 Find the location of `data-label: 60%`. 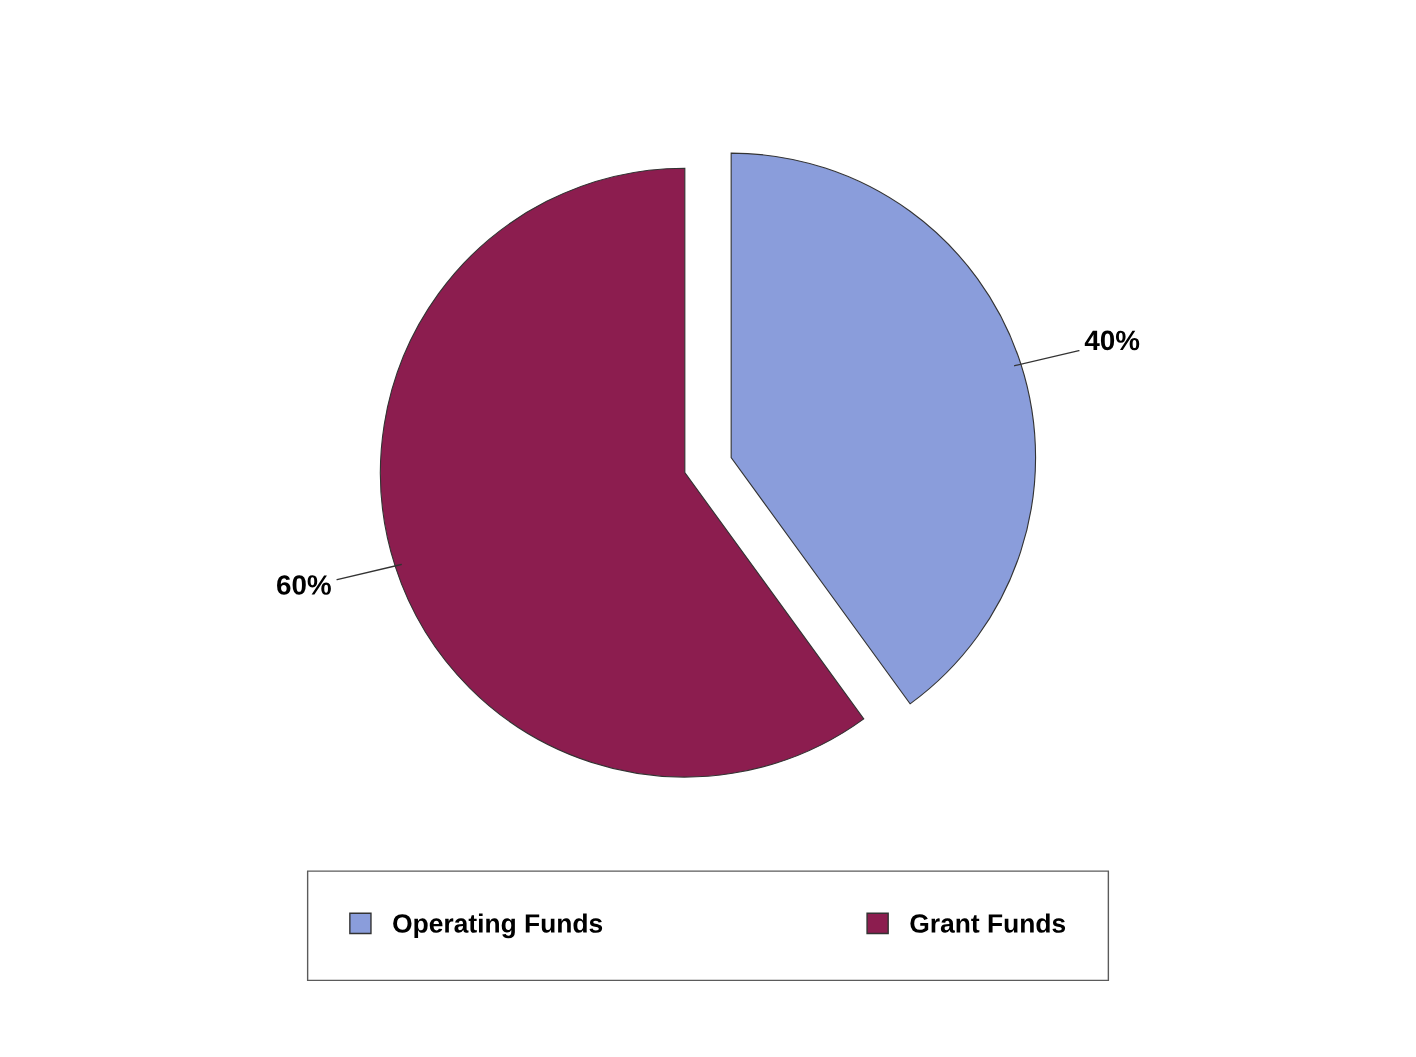

data-label: 60% is located at coordinates (304, 585).